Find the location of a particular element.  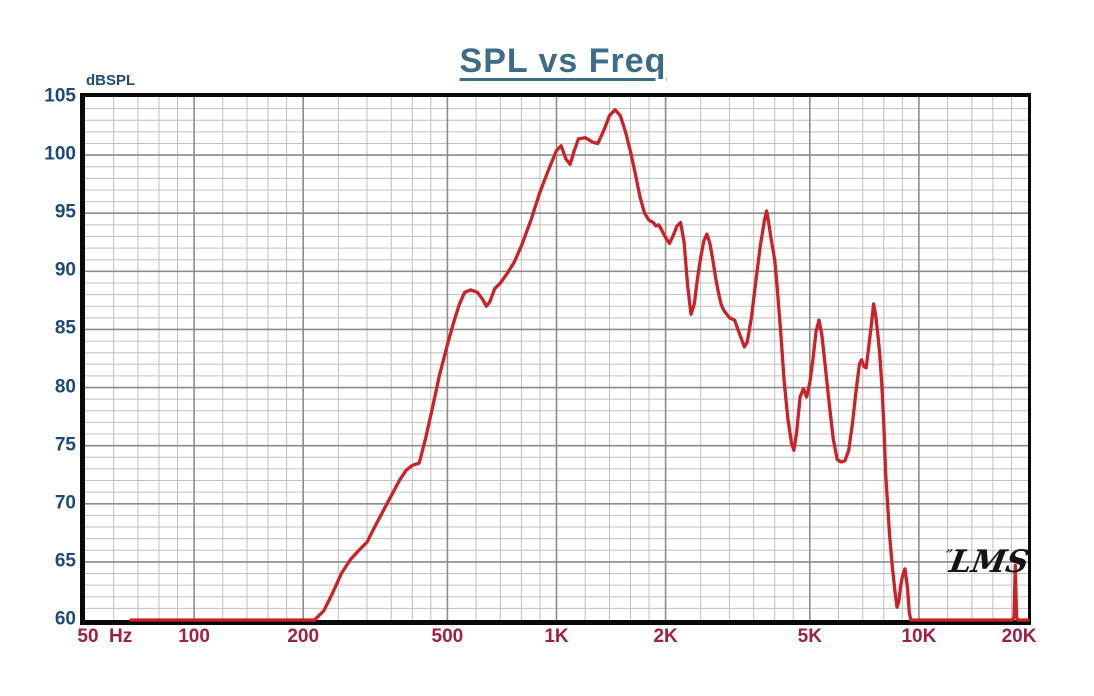

lms-logo-text: LMS is located at coordinates (989, 562).